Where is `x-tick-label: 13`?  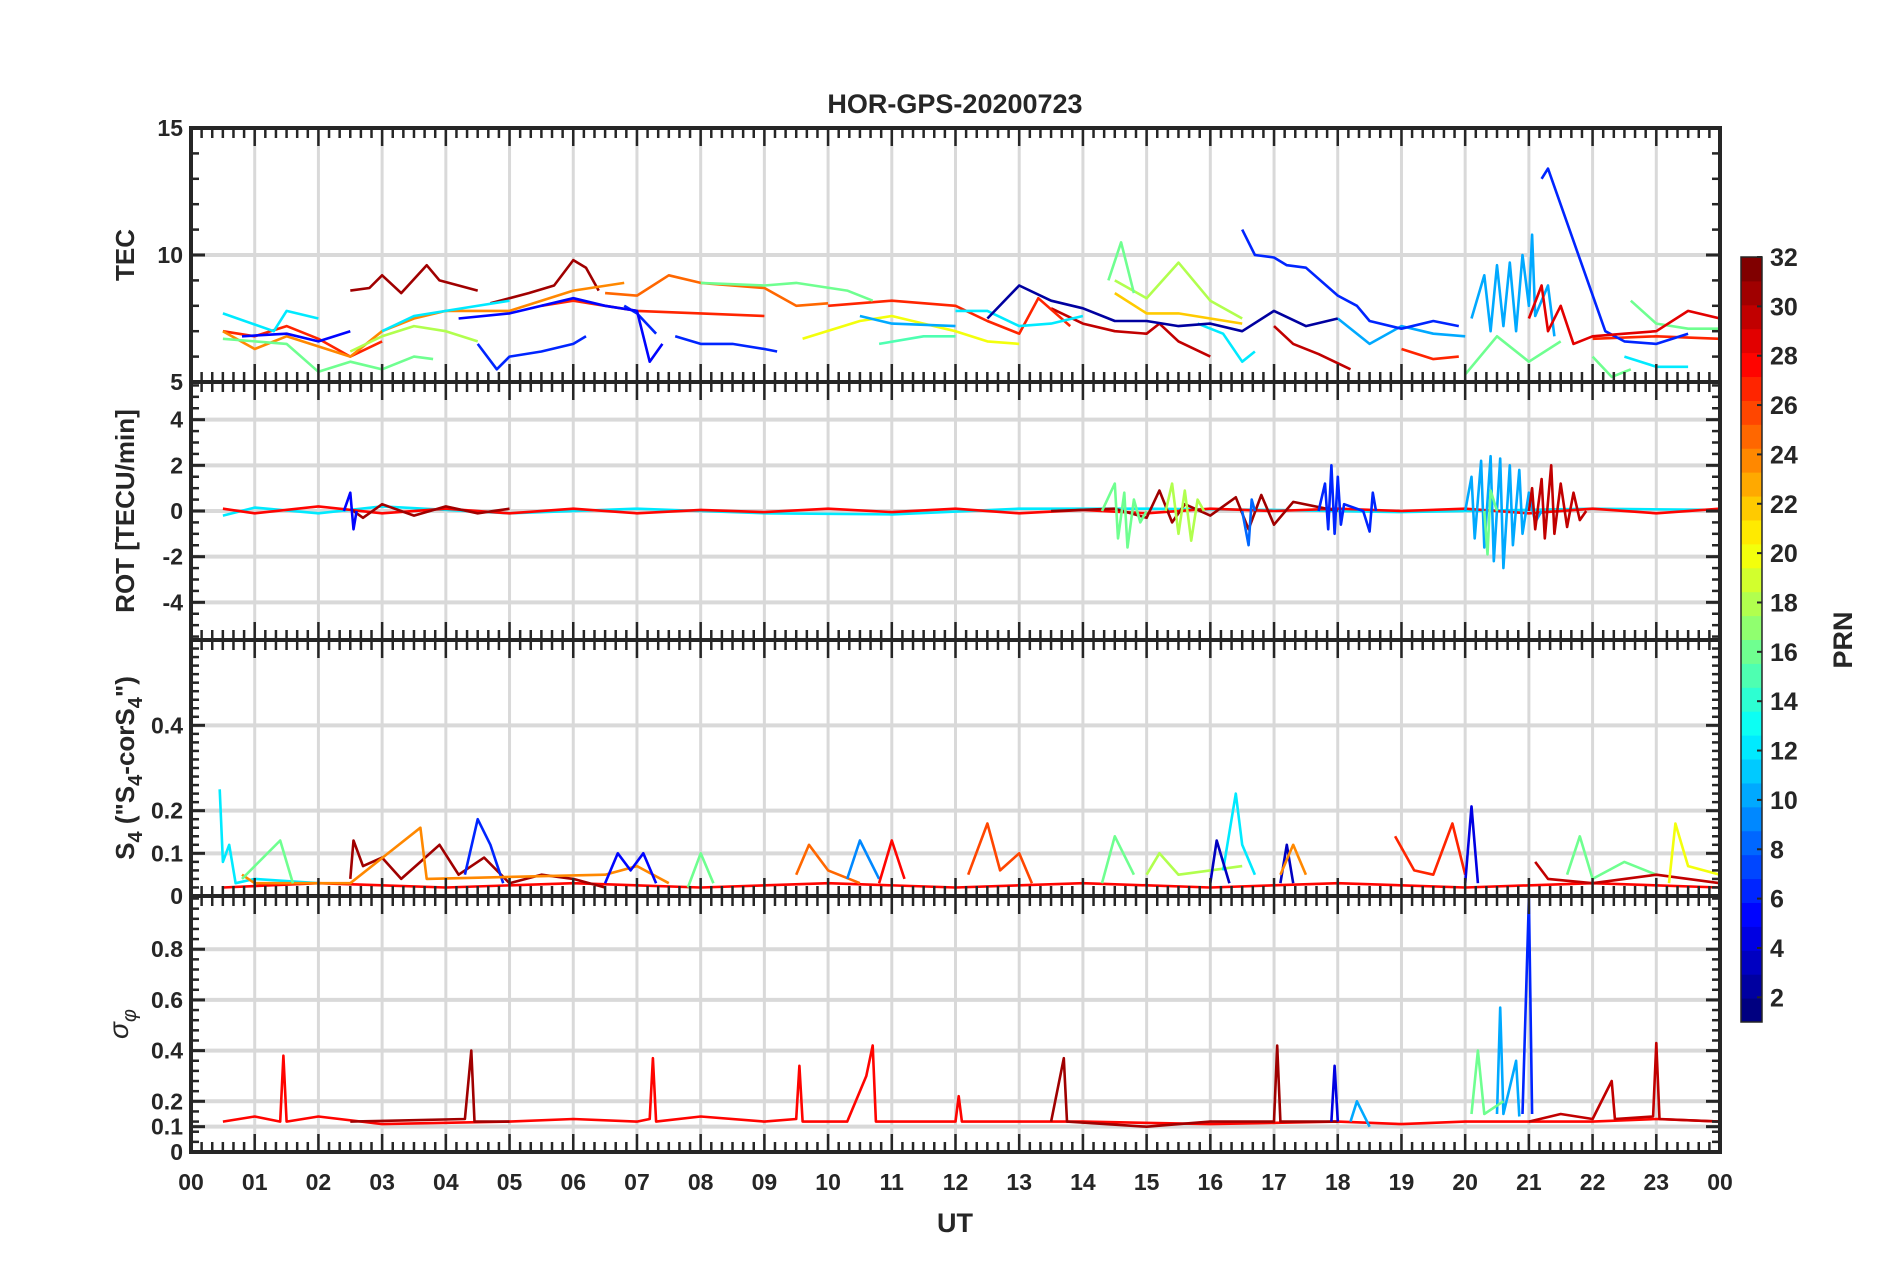 x-tick-label: 13 is located at coordinates (1019, 1182).